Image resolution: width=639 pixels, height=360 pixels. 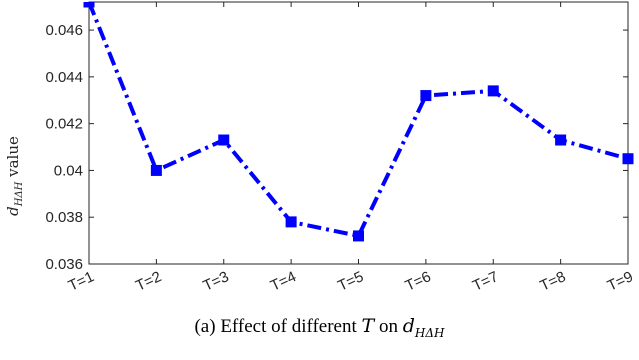 What do you see at coordinates (429, 332) in the screenshot?
I see `caption-sub: HΔH` at bounding box center [429, 332].